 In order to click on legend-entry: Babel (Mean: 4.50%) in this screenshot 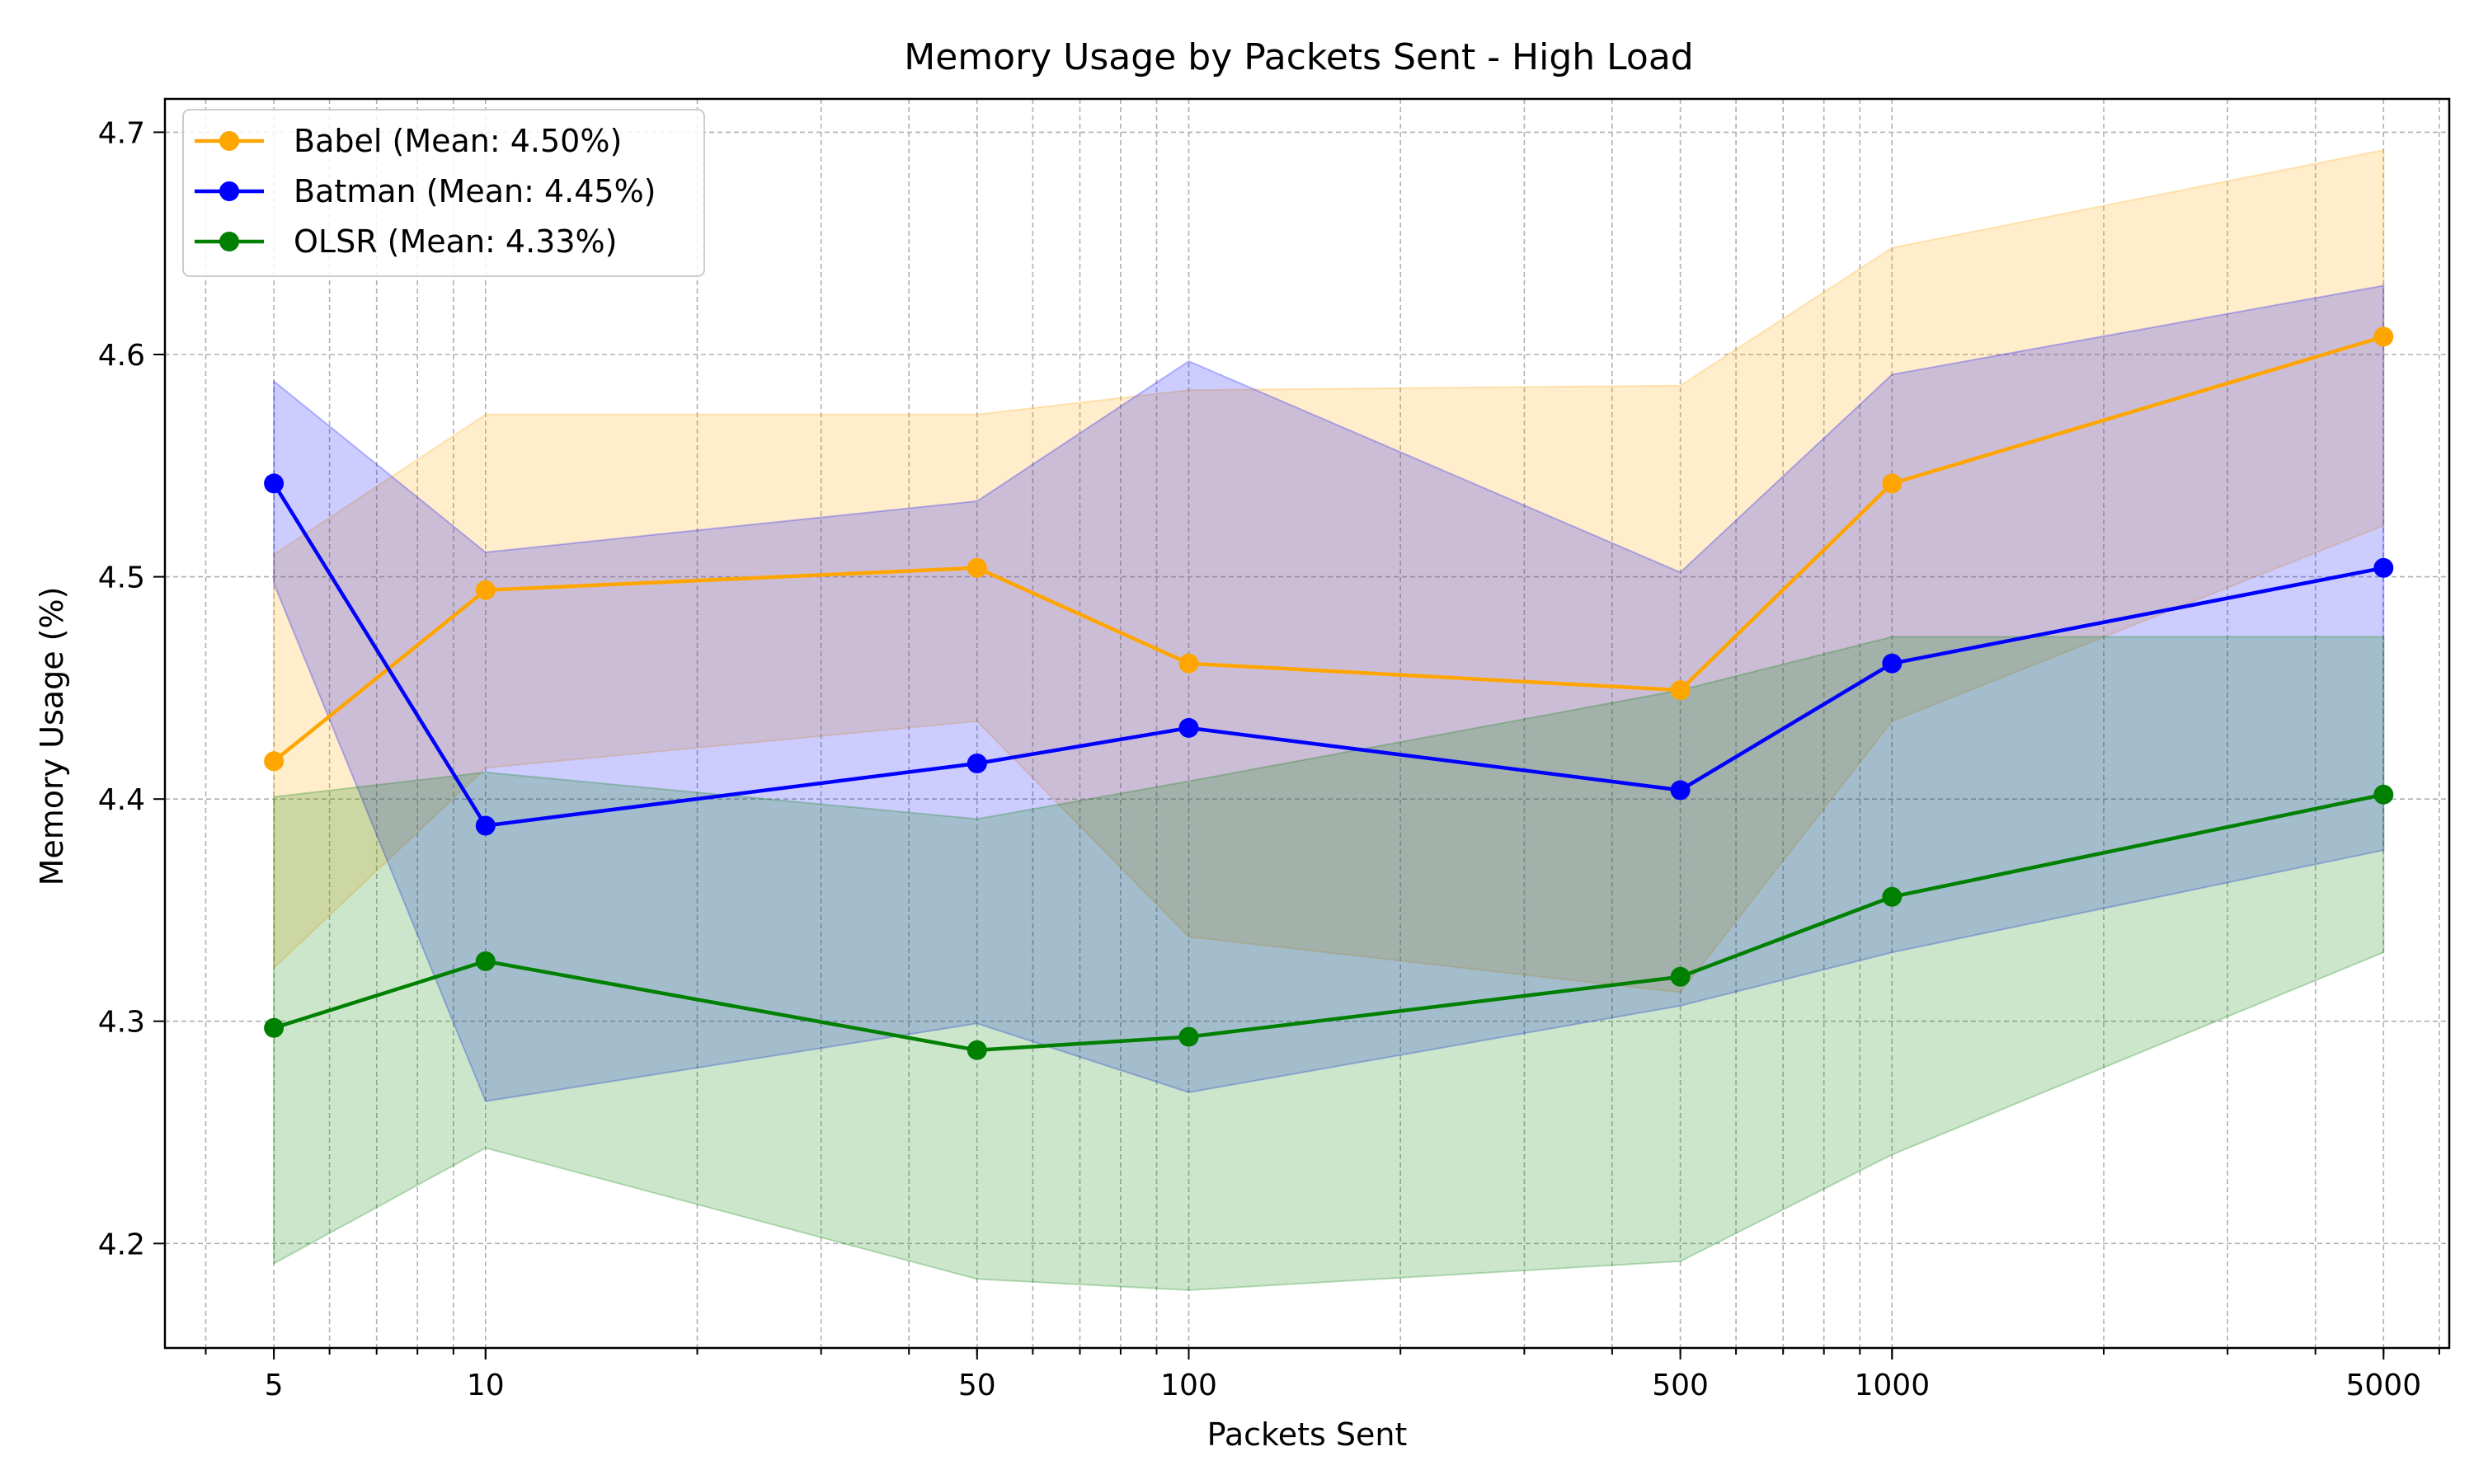, I will do `click(458, 141)`.